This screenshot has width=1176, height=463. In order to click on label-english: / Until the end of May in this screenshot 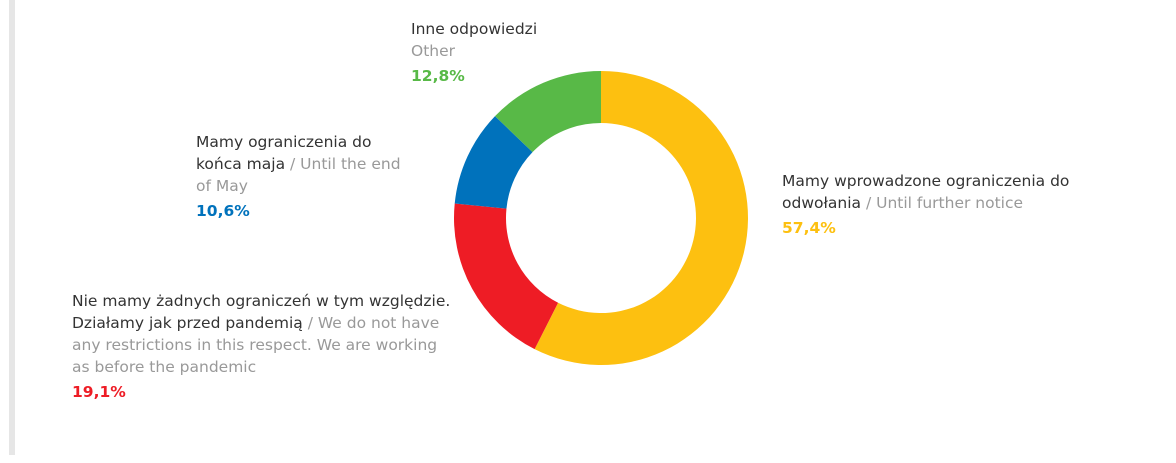, I will do `click(298, 175)`.